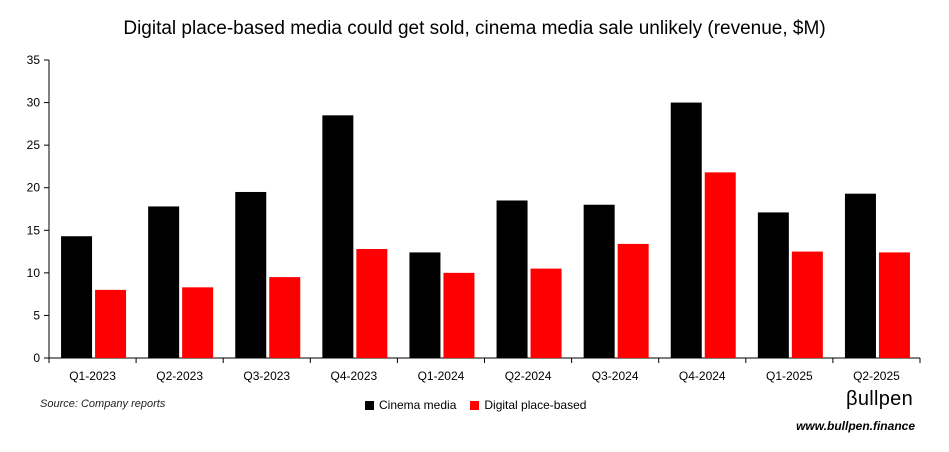 This screenshot has height=452, width=949. I want to click on legend-label-cinema: Cinema media, so click(418, 405).